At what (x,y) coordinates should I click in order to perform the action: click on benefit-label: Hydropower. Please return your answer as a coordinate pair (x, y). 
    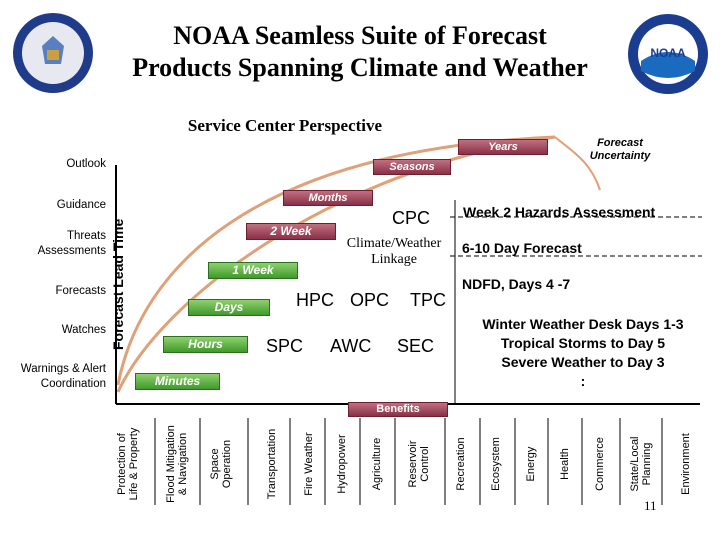
    Looking at the image, I should click on (342, 464).